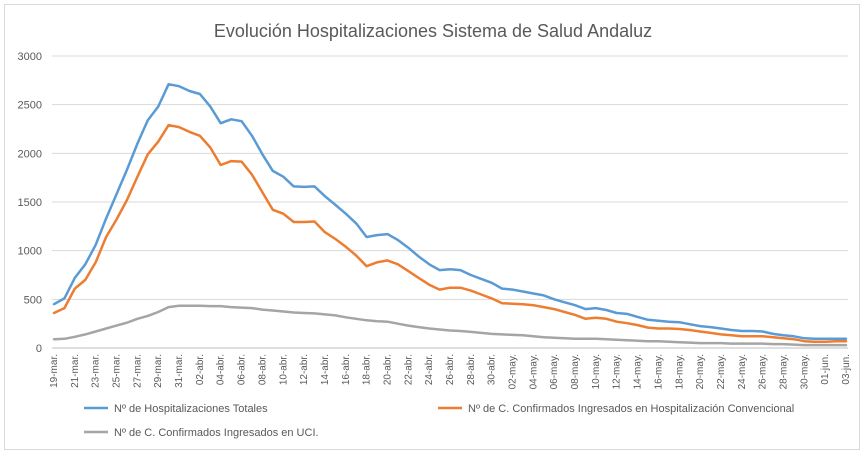 This screenshot has height=456, width=866. What do you see at coordinates (492, 369) in the screenshot?
I see `x-tick-label: 30-abr.` at bounding box center [492, 369].